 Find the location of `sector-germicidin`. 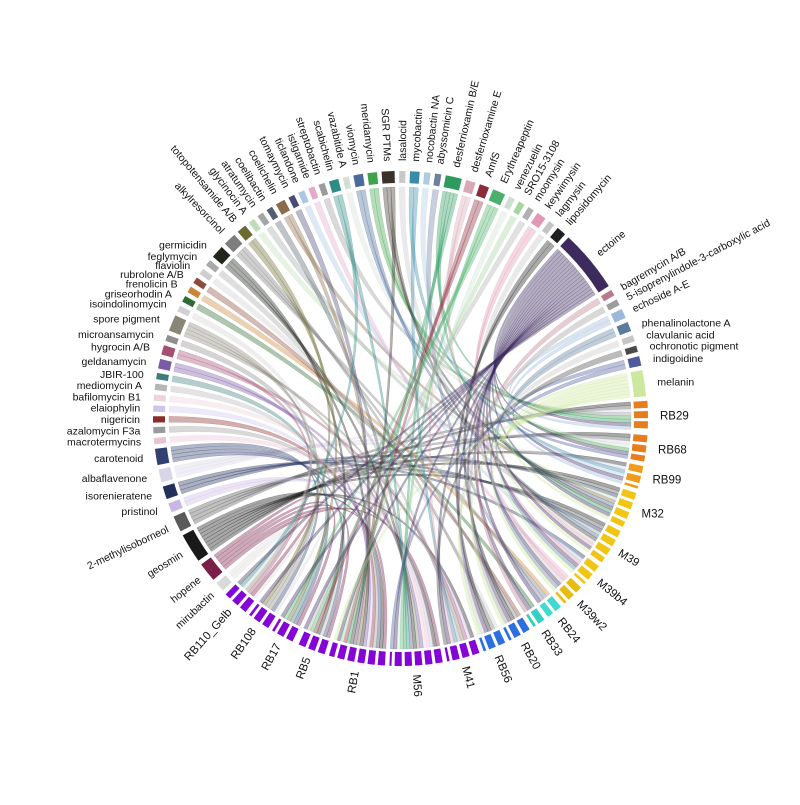

sector-germicidin is located at coordinates (221, 255).